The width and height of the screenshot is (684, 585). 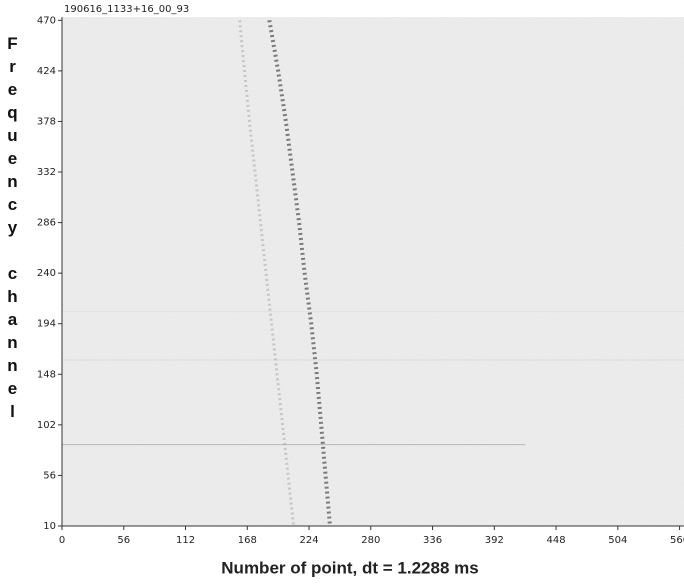 What do you see at coordinates (49, 526) in the screenshot?
I see `y-tick-label: 10` at bounding box center [49, 526].